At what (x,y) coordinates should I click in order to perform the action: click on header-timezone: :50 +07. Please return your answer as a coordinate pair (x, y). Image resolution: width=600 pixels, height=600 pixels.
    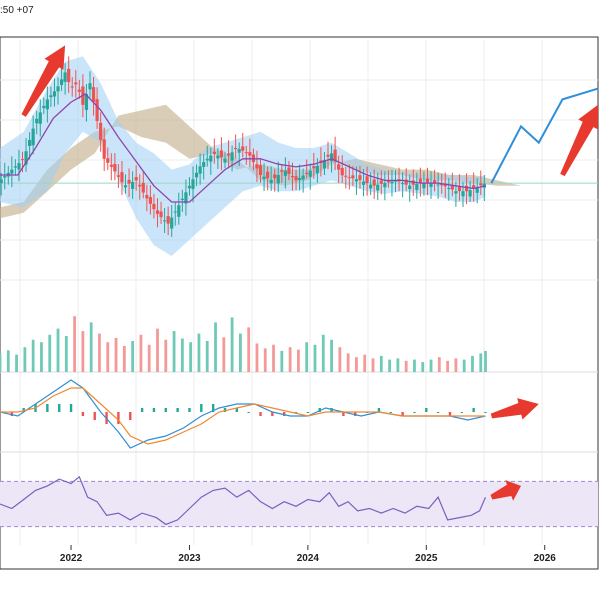
    Looking at the image, I should click on (17, 10).